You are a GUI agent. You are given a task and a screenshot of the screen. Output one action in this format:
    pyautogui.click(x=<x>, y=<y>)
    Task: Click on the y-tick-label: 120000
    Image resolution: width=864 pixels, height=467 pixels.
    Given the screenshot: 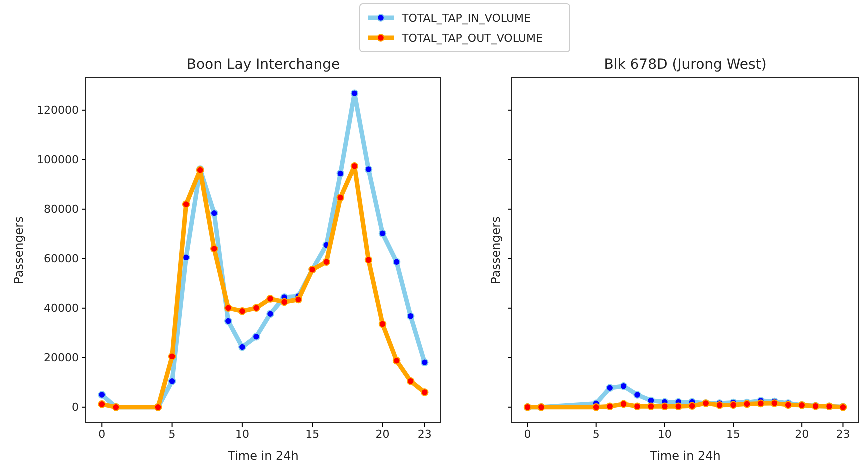 What is the action you would take?
    pyautogui.click(x=58, y=110)
    